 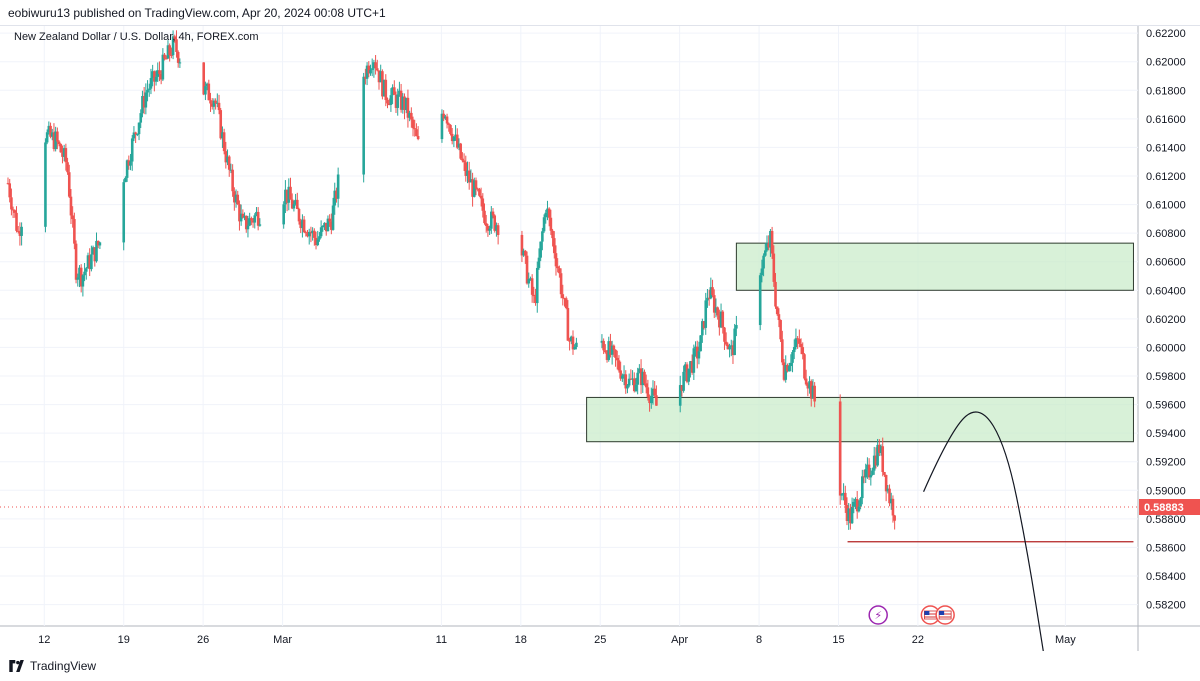 What do you see at coordinates (1164, 508) in the screenshot?
I see `last-price-label: 0.58883` at bounding box center [1164, 508].